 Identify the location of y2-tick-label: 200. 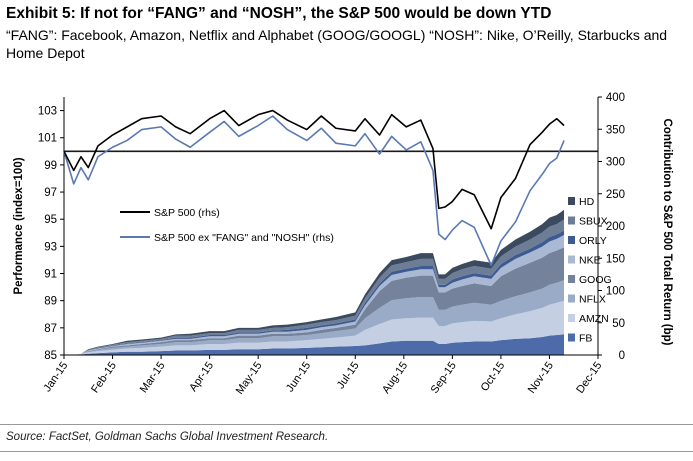
(615, 227).